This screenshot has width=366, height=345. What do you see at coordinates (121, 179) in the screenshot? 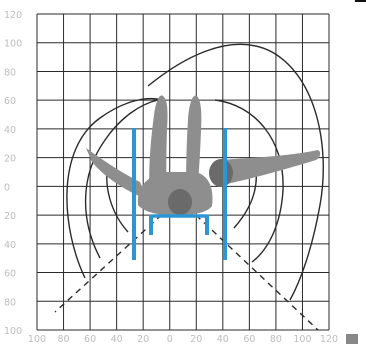
I see `inner-left-arc` at bounding box center [121, 179].